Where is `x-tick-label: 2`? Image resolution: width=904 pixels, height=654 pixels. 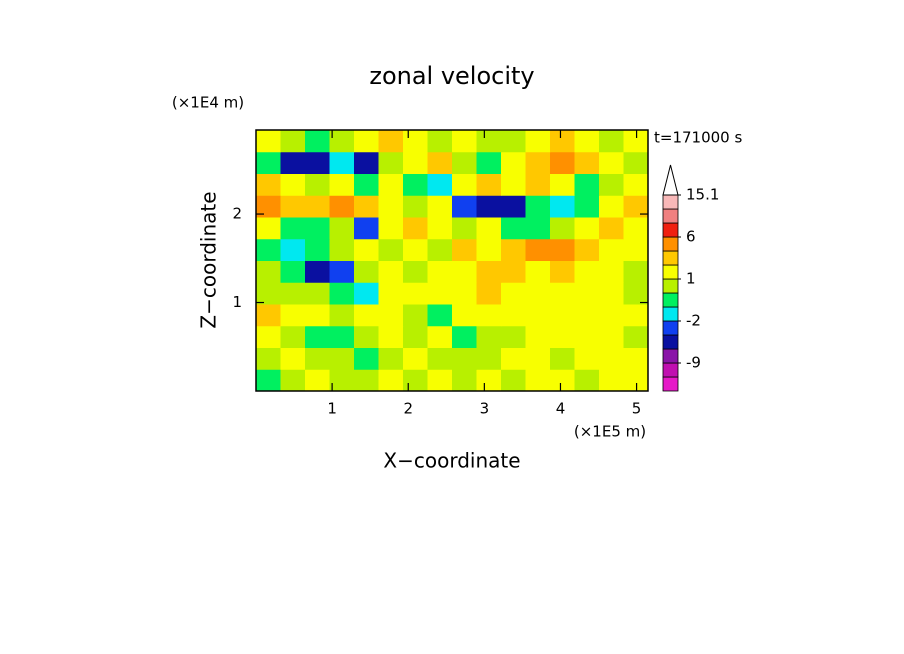 x-tick-label: 2 is located at coordinates (408, 409).